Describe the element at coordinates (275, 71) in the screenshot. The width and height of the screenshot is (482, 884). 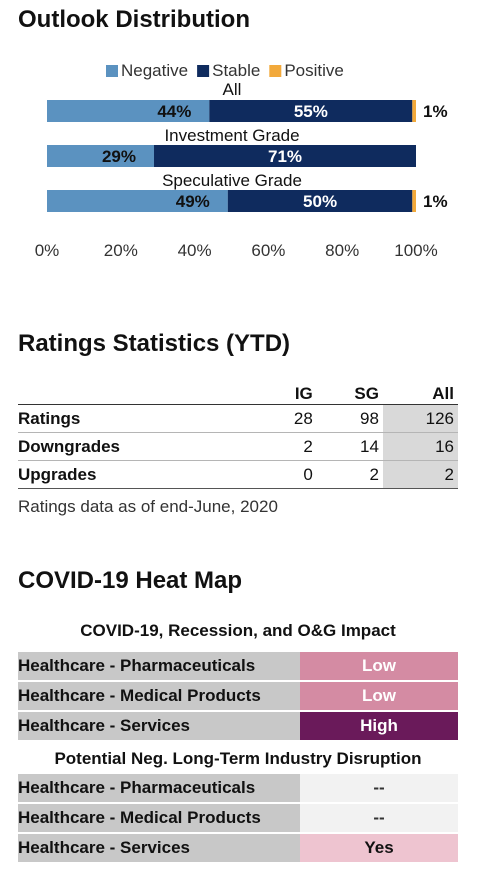
I see `legend-swatch-positive` at that location.